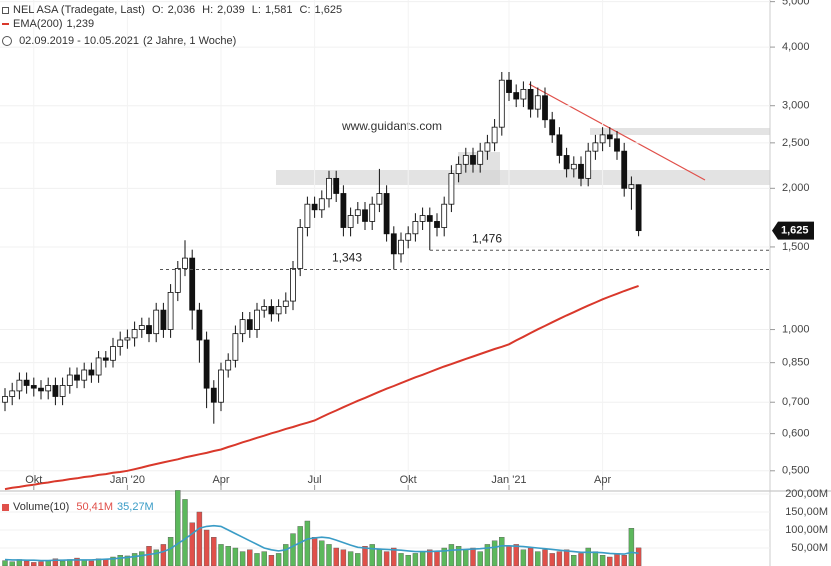  Describe the element at coordinates (7, 41) in the screenshot. I see `clock-icon` at that location.